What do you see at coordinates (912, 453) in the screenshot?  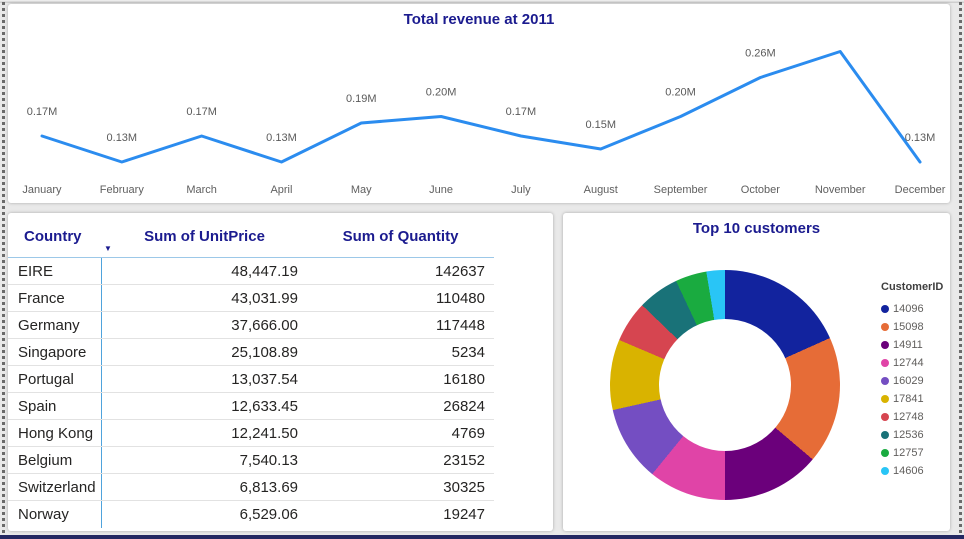 I see `legend-item: 12757` at bounding box center [912, 453].